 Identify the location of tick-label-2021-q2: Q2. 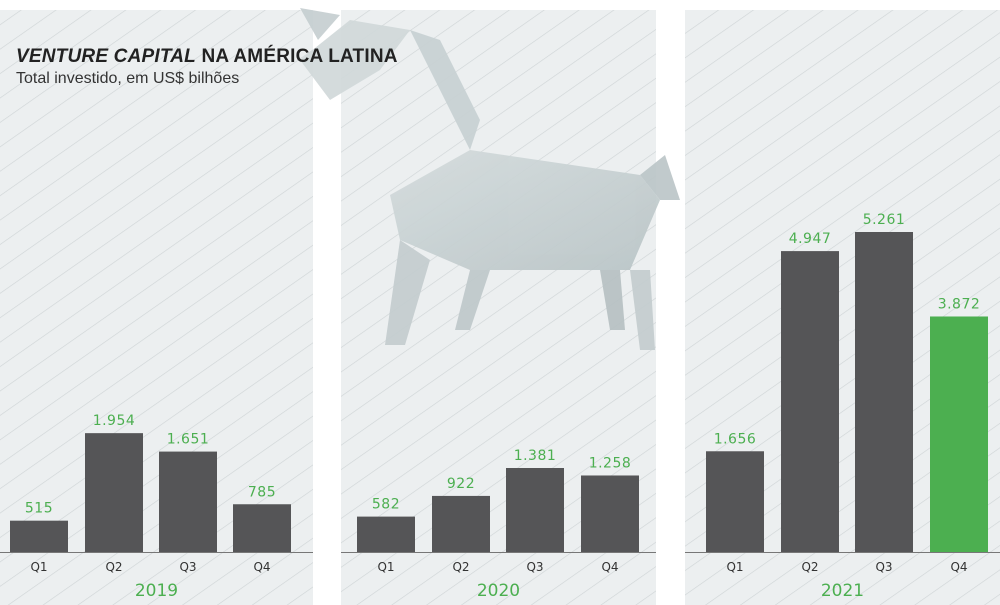
(809, 567).